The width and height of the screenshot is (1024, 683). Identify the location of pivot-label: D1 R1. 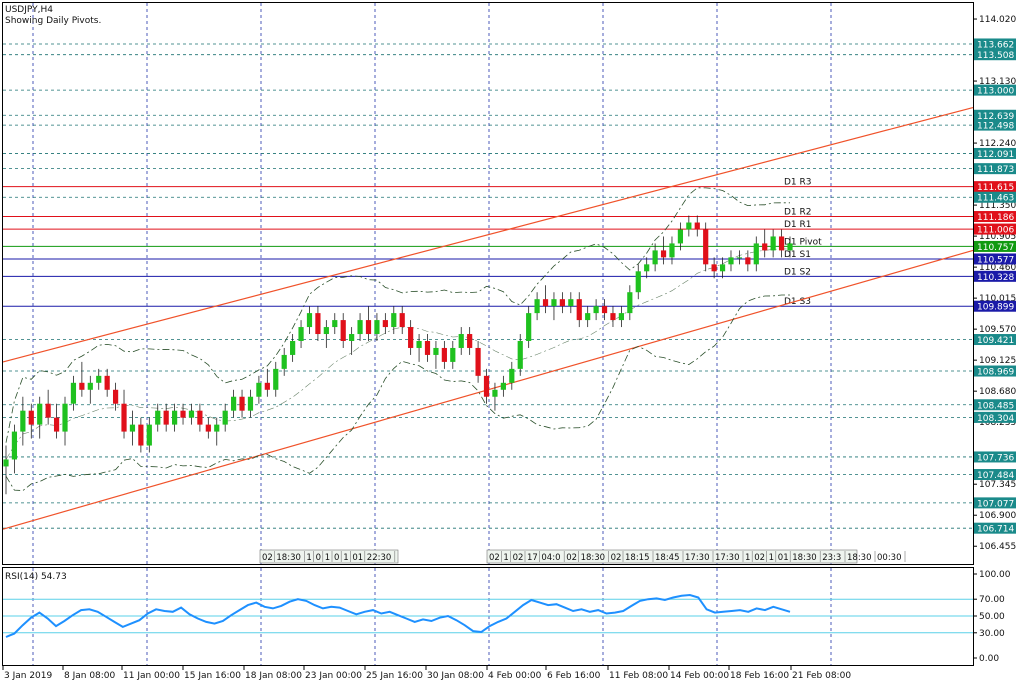
(798, 225).